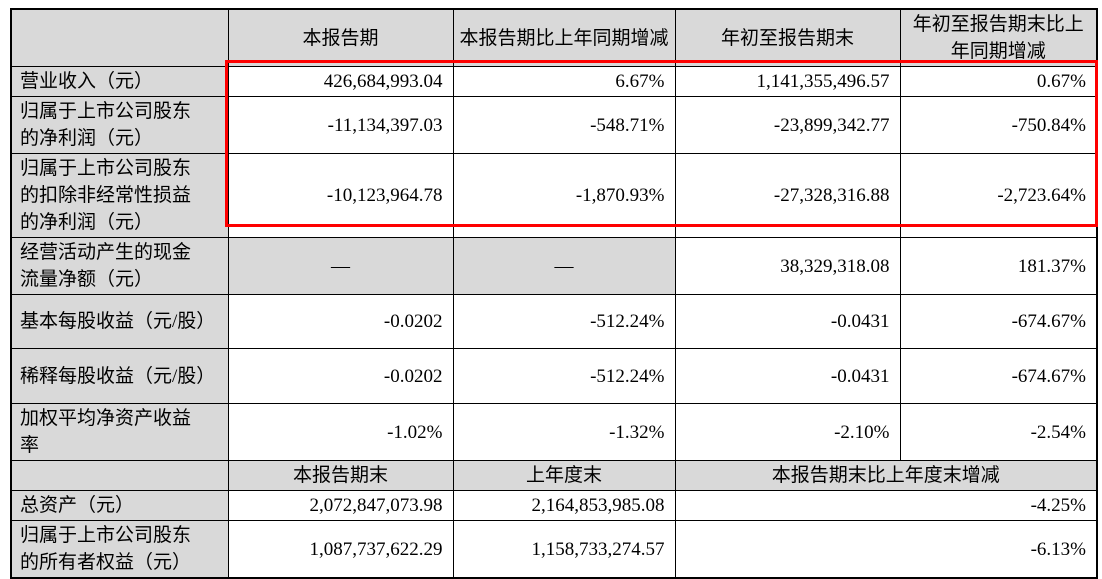 The image size is (1102, 579). I want to click on row-label: 归属于上市公司股东的扣除非经常性损益的净利润（元）, so click(119, 195).